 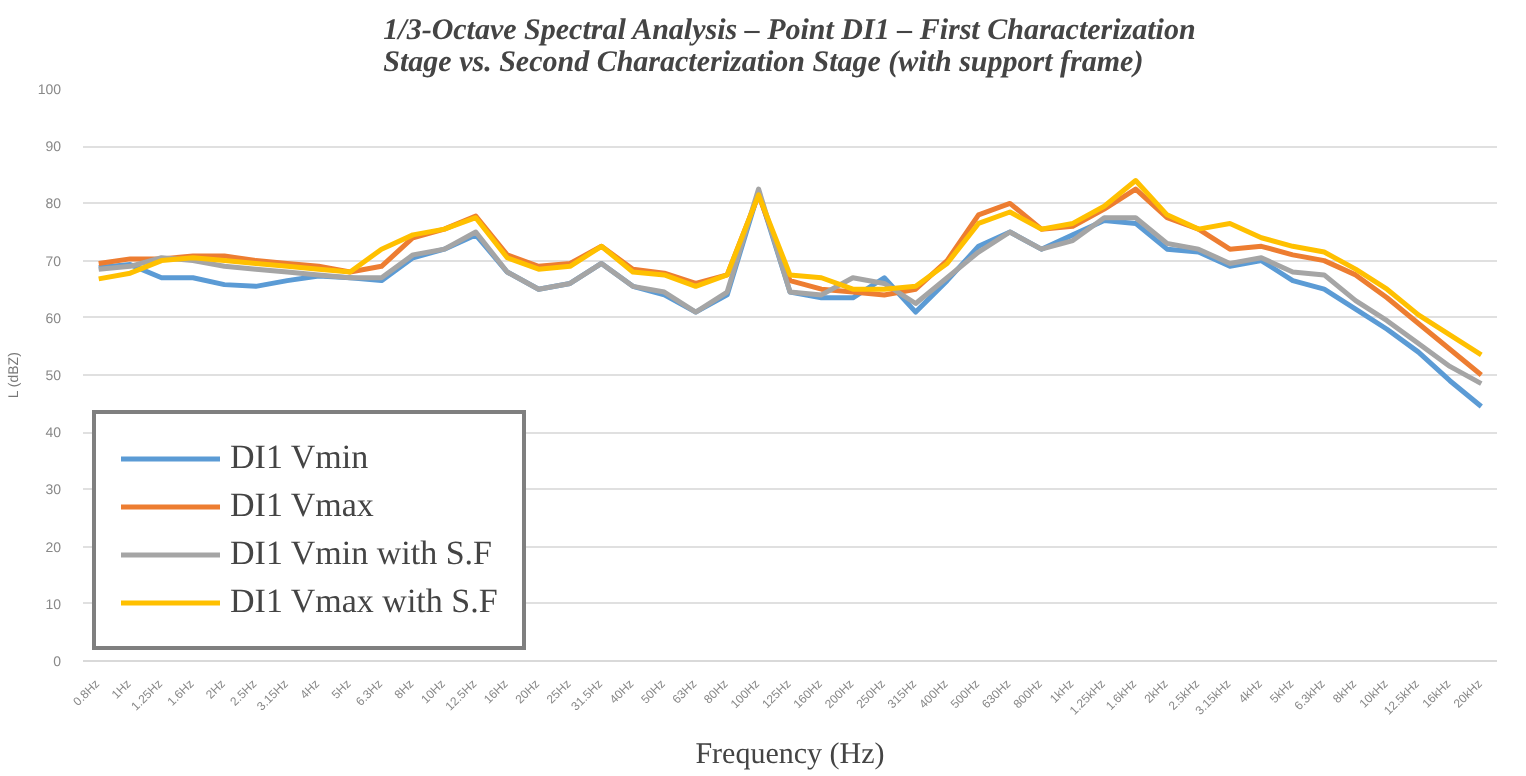 What do you see at coordinates (361, 554) in the screenshot?
I see `legend-label: DI1 Vmin with S.F` at bounding box center [361, 554].